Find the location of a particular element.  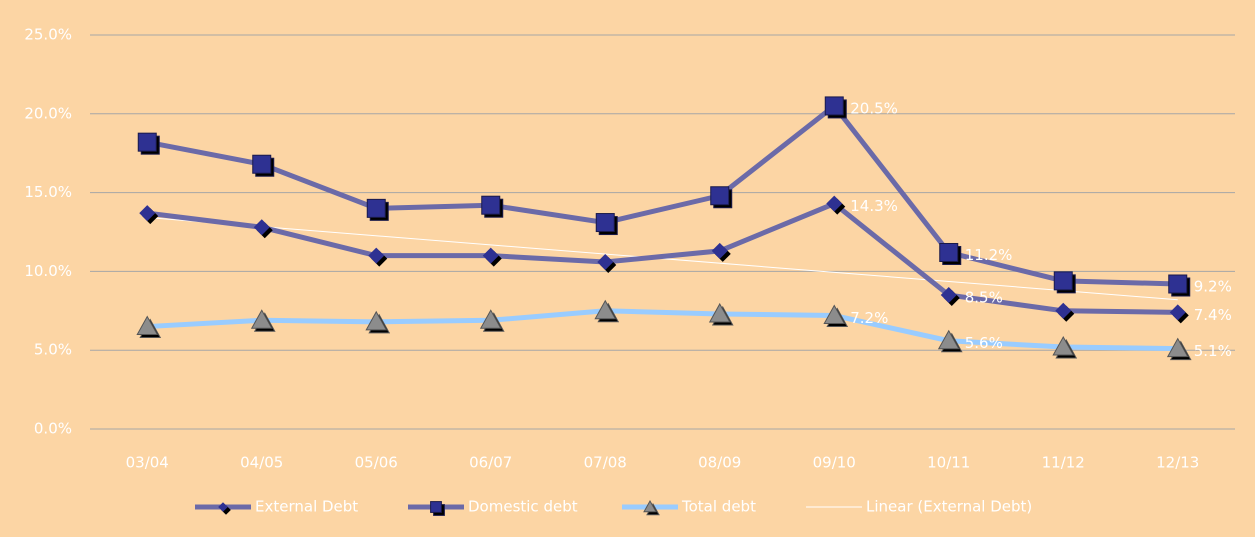

series-line is located at coordinates (662, 330).